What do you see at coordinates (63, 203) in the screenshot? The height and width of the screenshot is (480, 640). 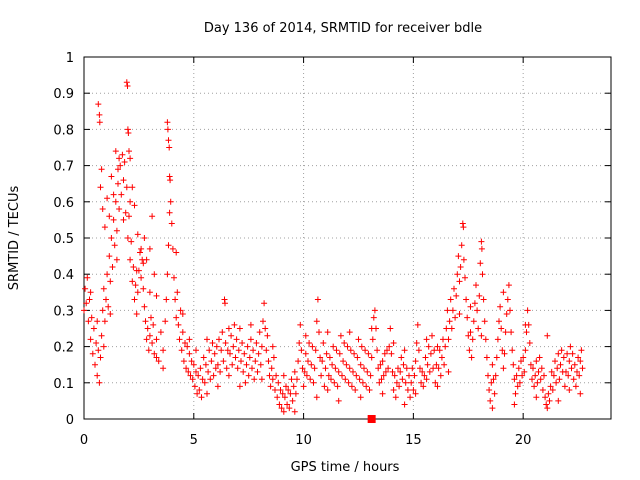 I see `y-tick-label: 0.6` at bounding box center [63, 203].